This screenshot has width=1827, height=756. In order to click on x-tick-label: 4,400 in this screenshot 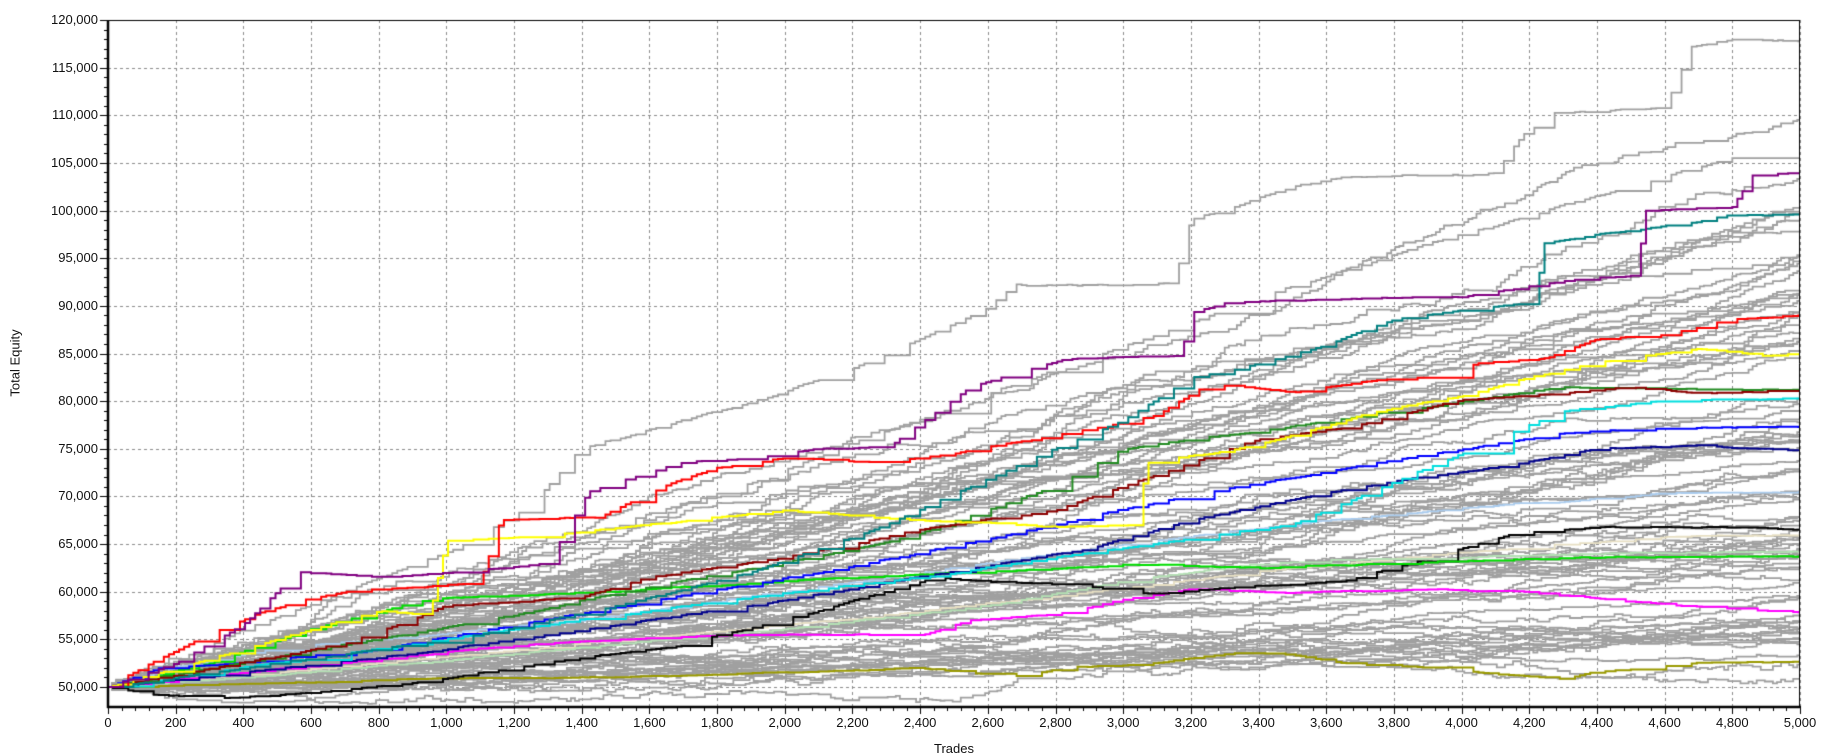, I will do `click(1597, 722)`.